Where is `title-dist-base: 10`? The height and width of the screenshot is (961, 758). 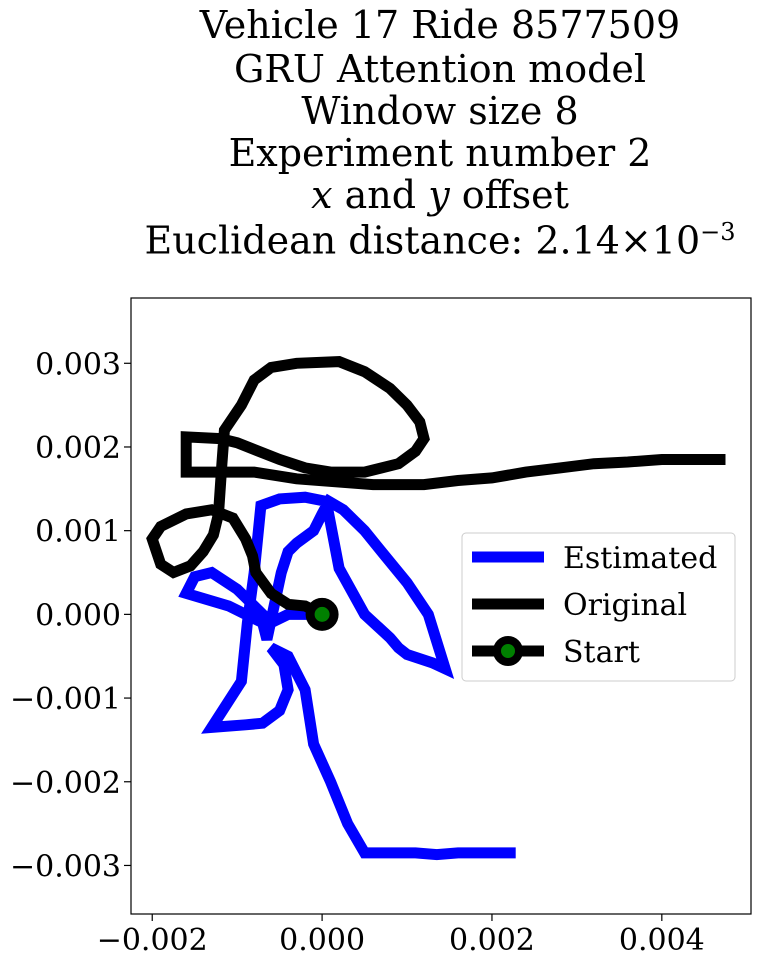 title-dist-base: 10 is located at coordinates (676, 240).